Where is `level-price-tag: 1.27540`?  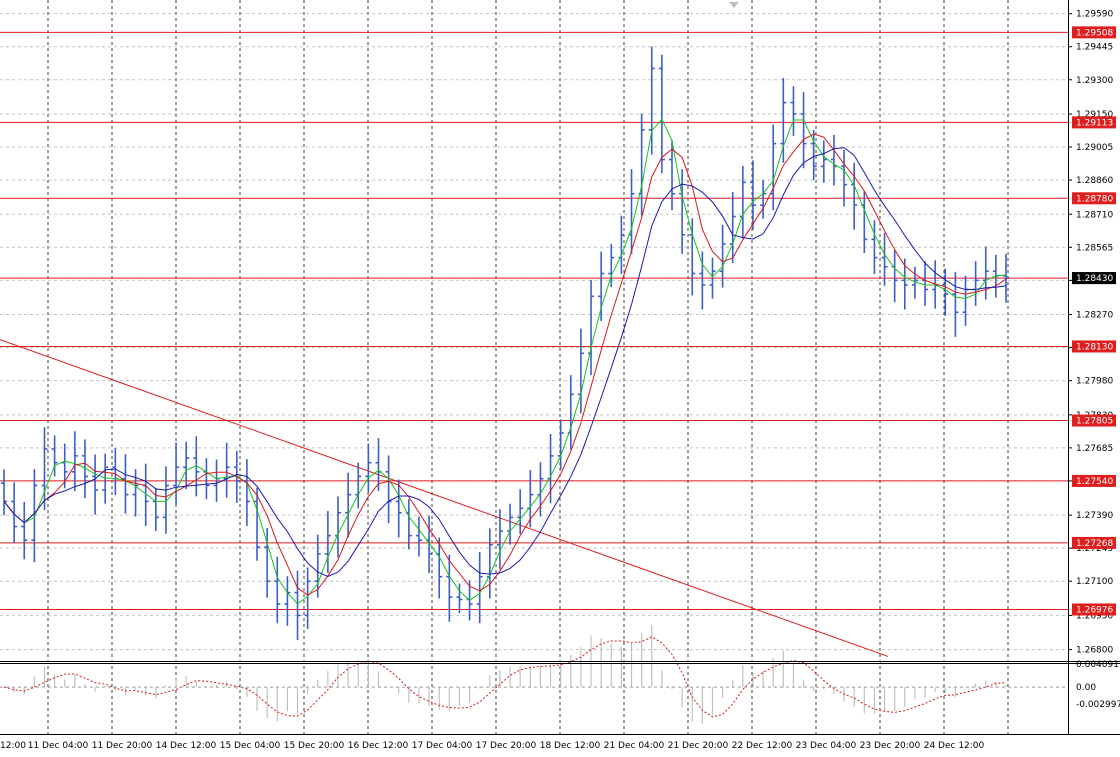
level-price-tag: 1.27540 is located at coordinates (1094, 480).